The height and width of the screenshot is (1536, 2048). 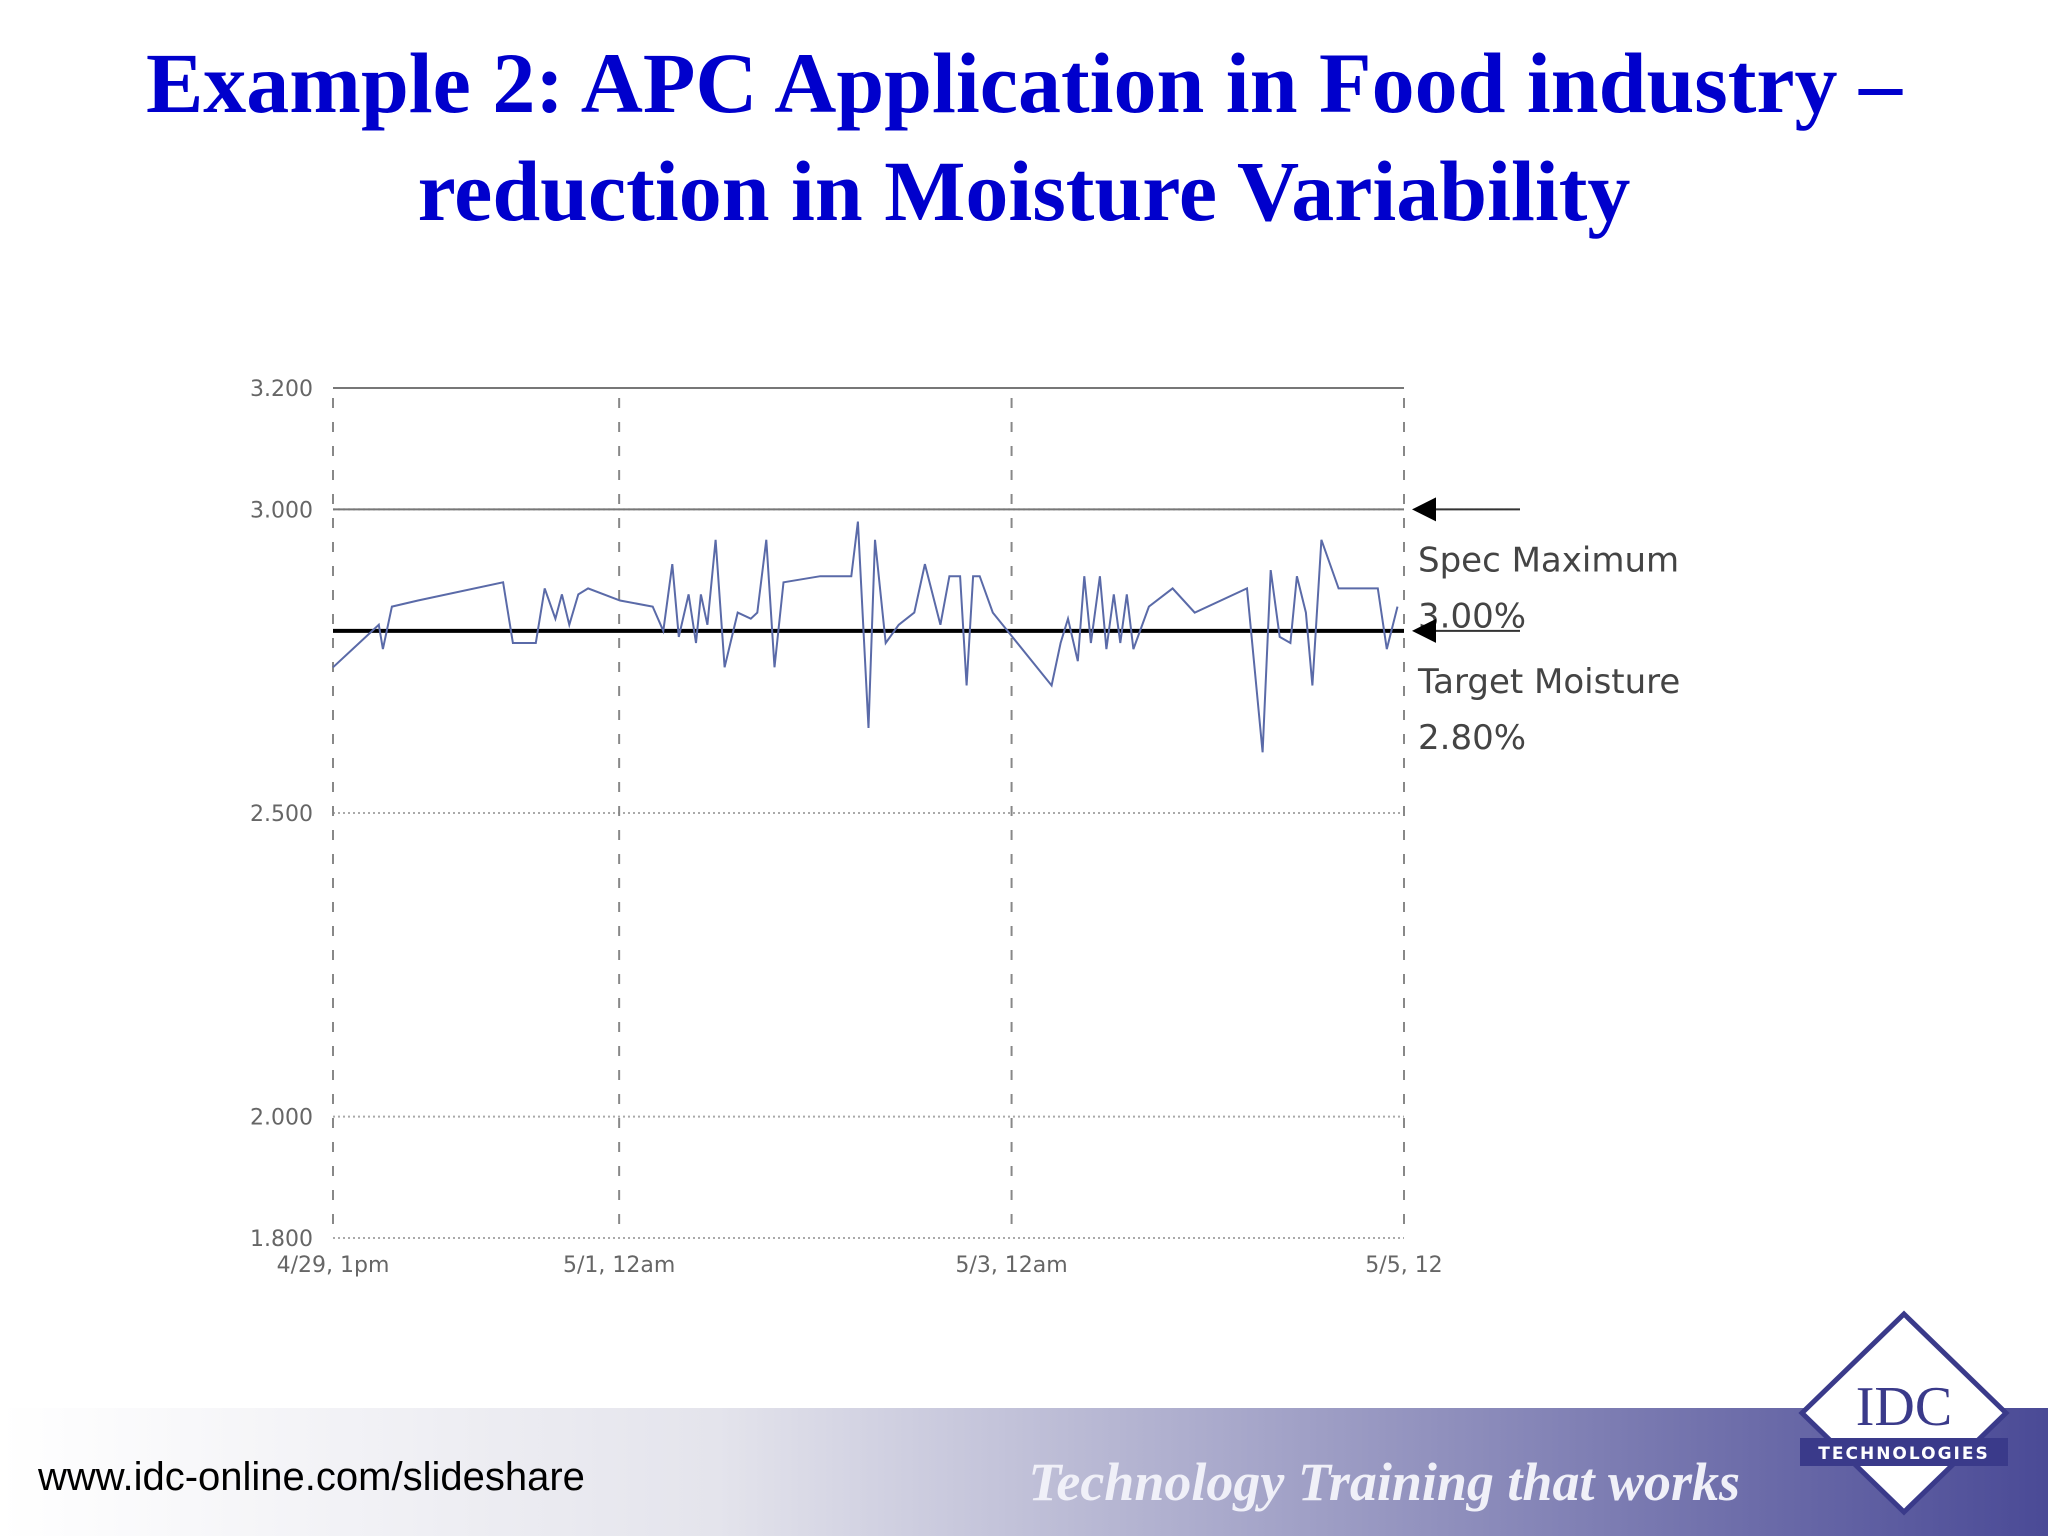 I want to click on annotation-value: 2.80%, so click(x=1472, y=738).